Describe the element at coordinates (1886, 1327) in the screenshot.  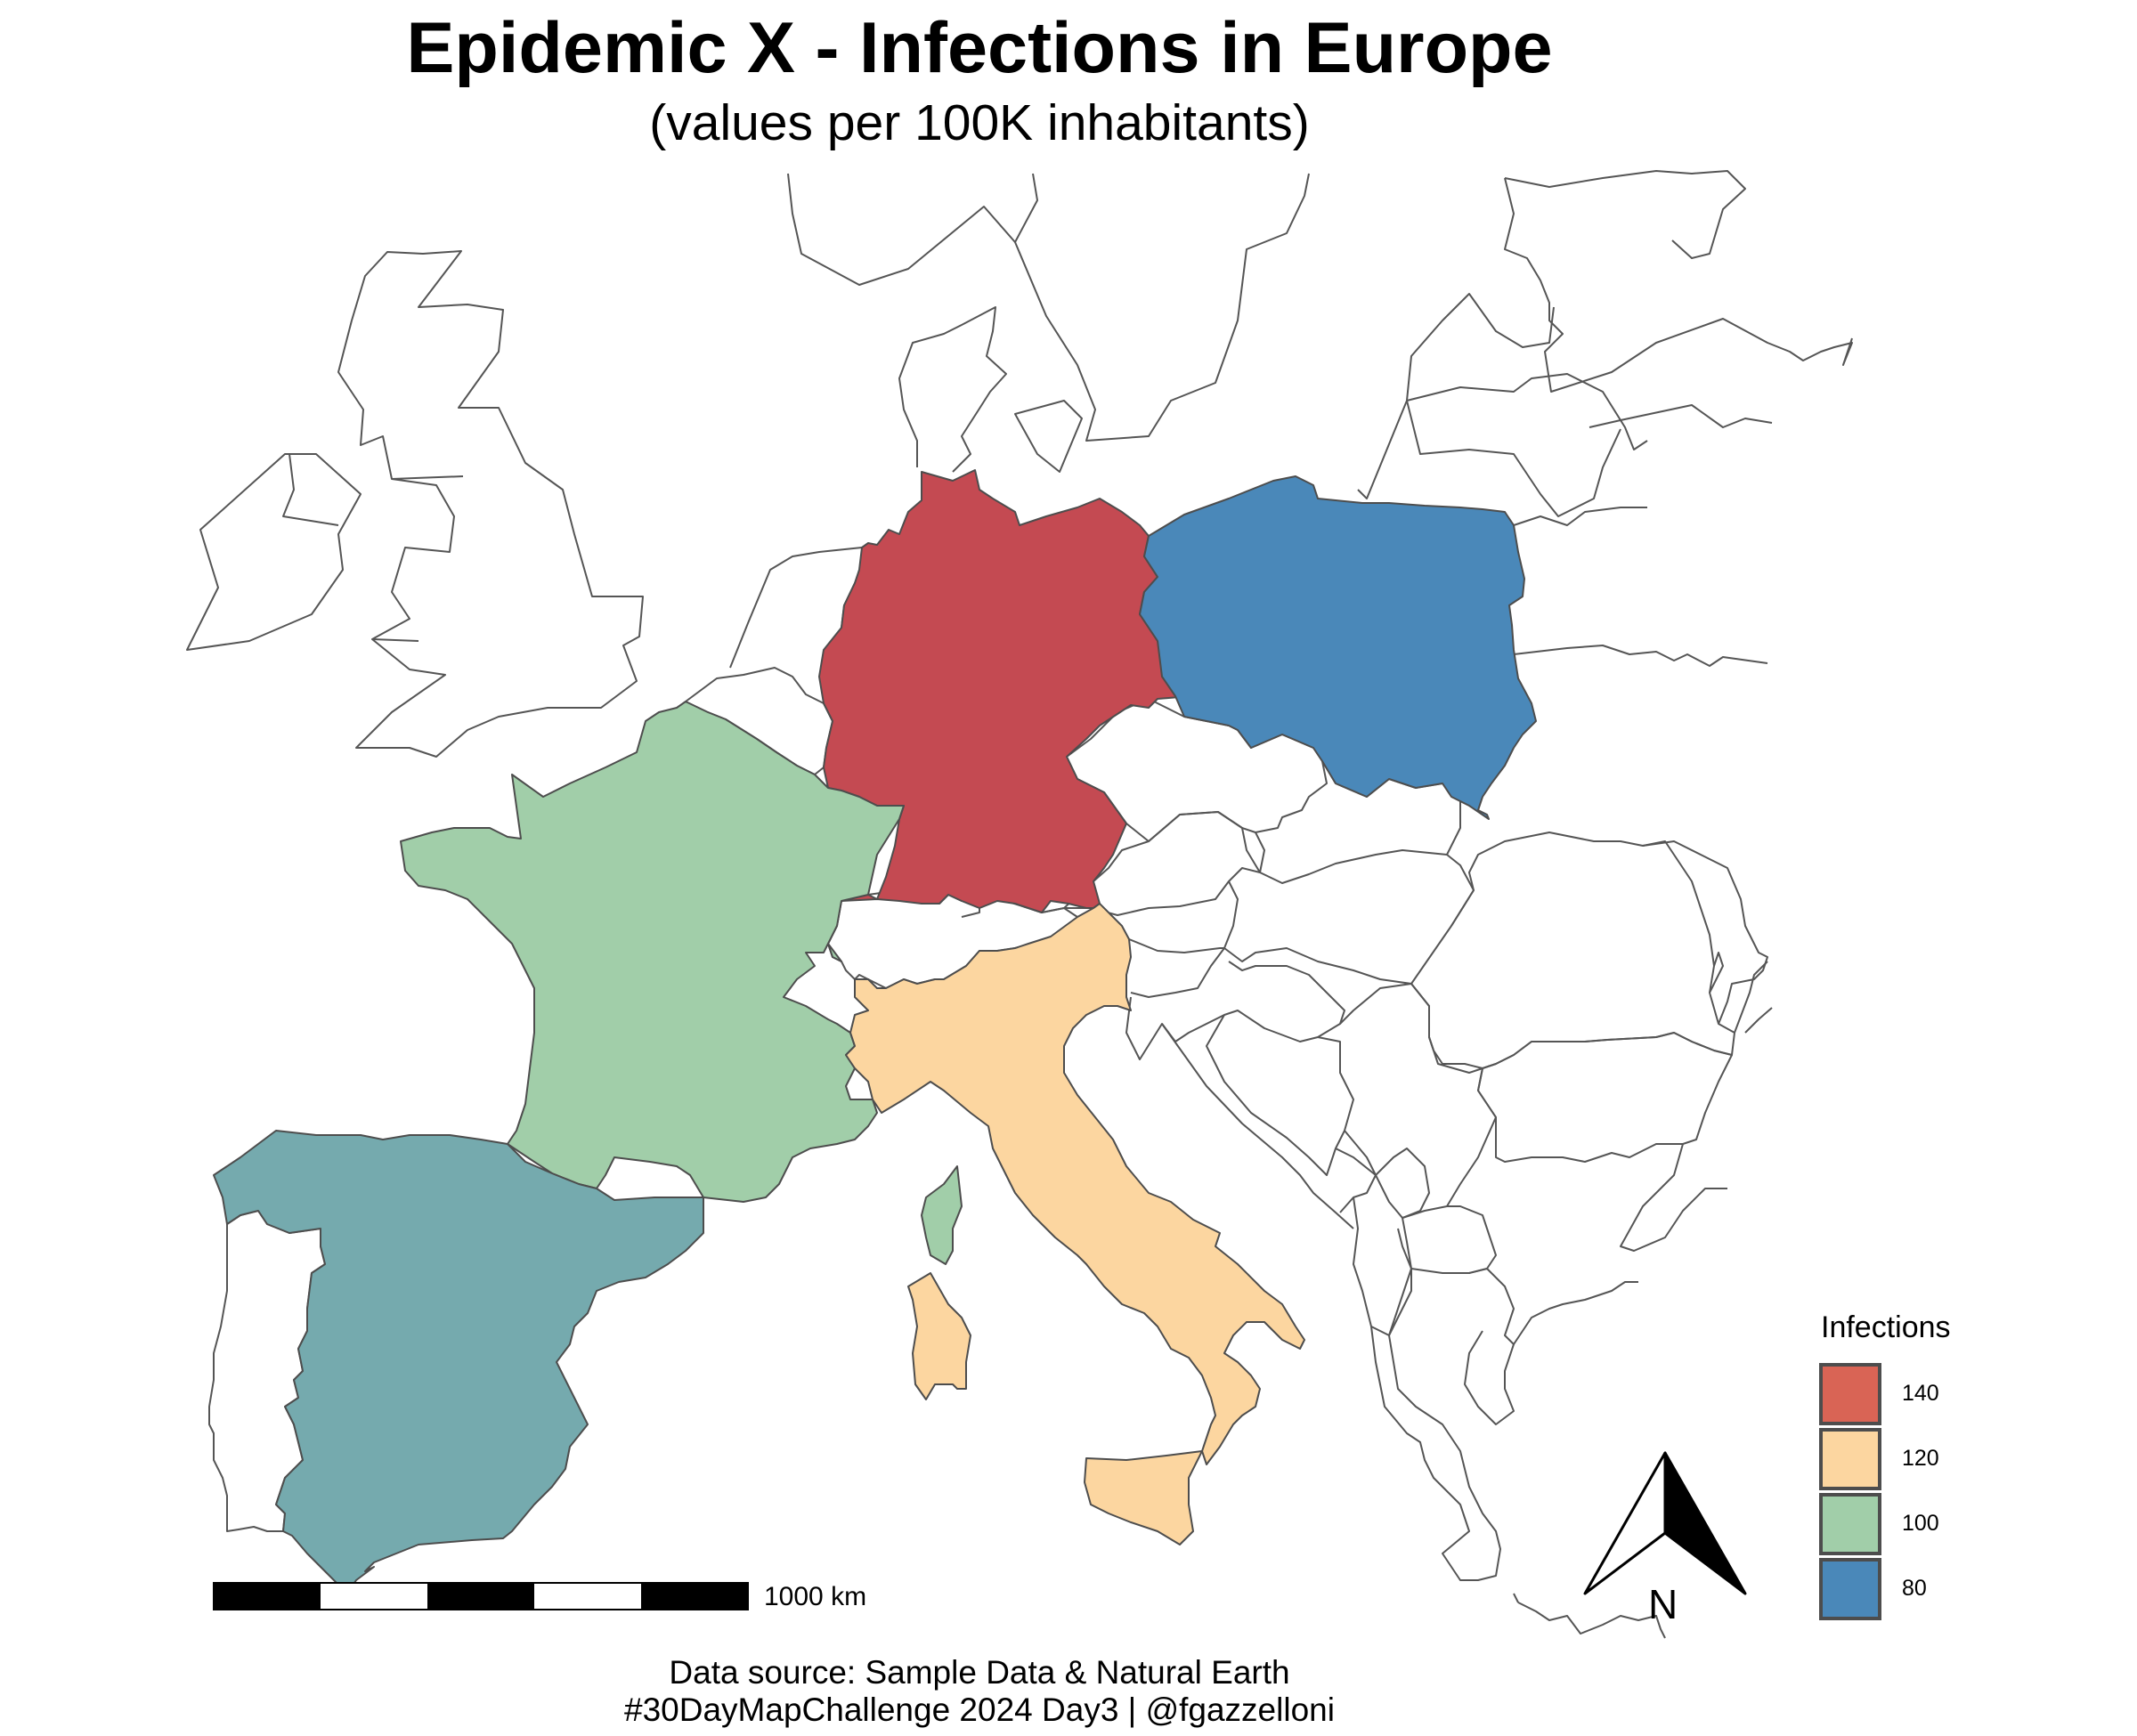
I see `legend-title: Infections` at that location.